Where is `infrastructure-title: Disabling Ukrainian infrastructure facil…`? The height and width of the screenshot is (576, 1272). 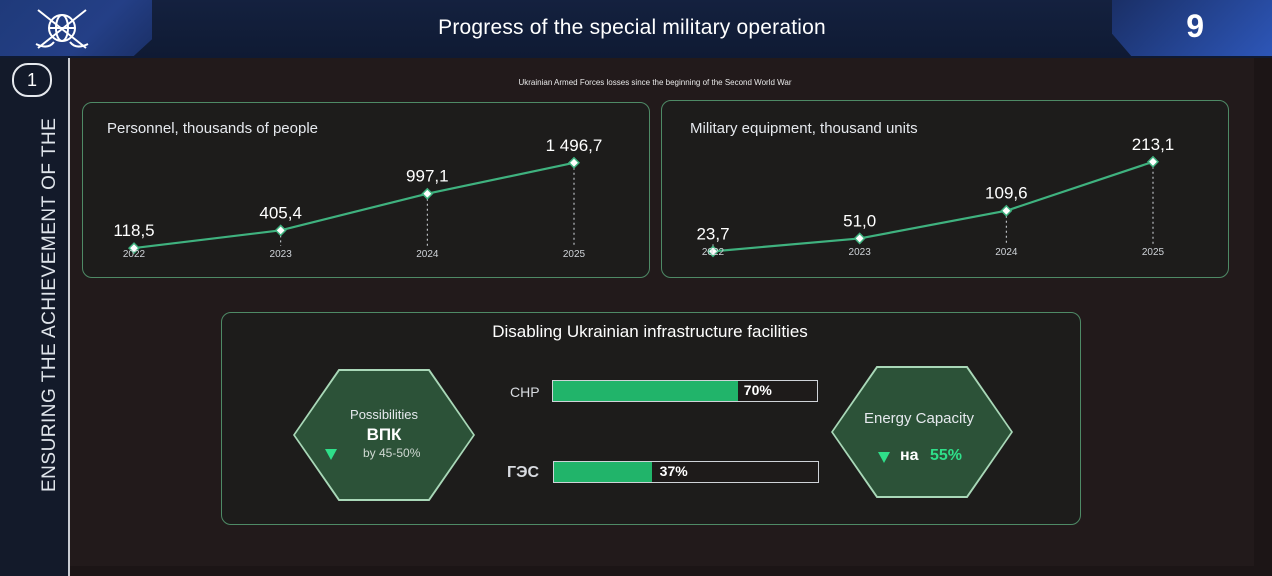
infrastructure-title: Disabling Ukrainian infrastructure facil… is located at coordinates (650, 331).